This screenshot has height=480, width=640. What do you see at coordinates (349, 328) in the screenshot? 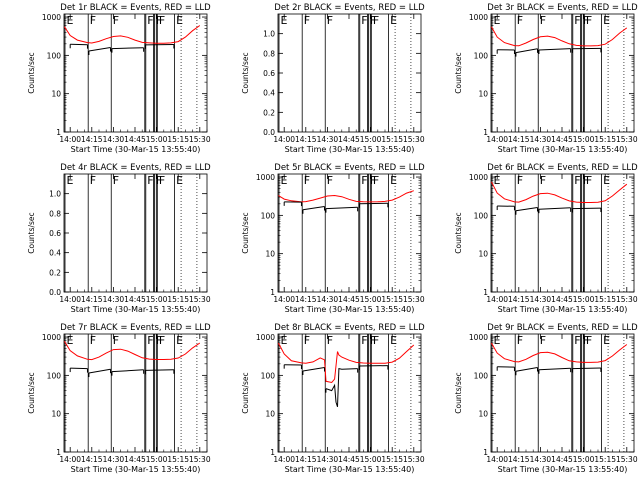
I see `chart-title: Det 8r BLACK = Events, RED = LLD` at bounding box center [349, 328].